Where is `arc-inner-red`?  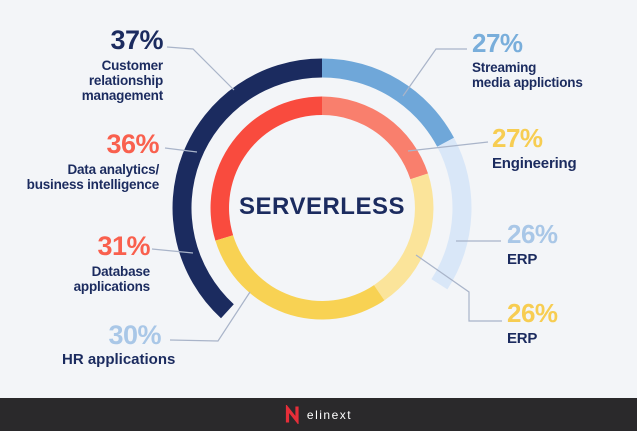
arc-inner-red is located at coordinates (266, 168).